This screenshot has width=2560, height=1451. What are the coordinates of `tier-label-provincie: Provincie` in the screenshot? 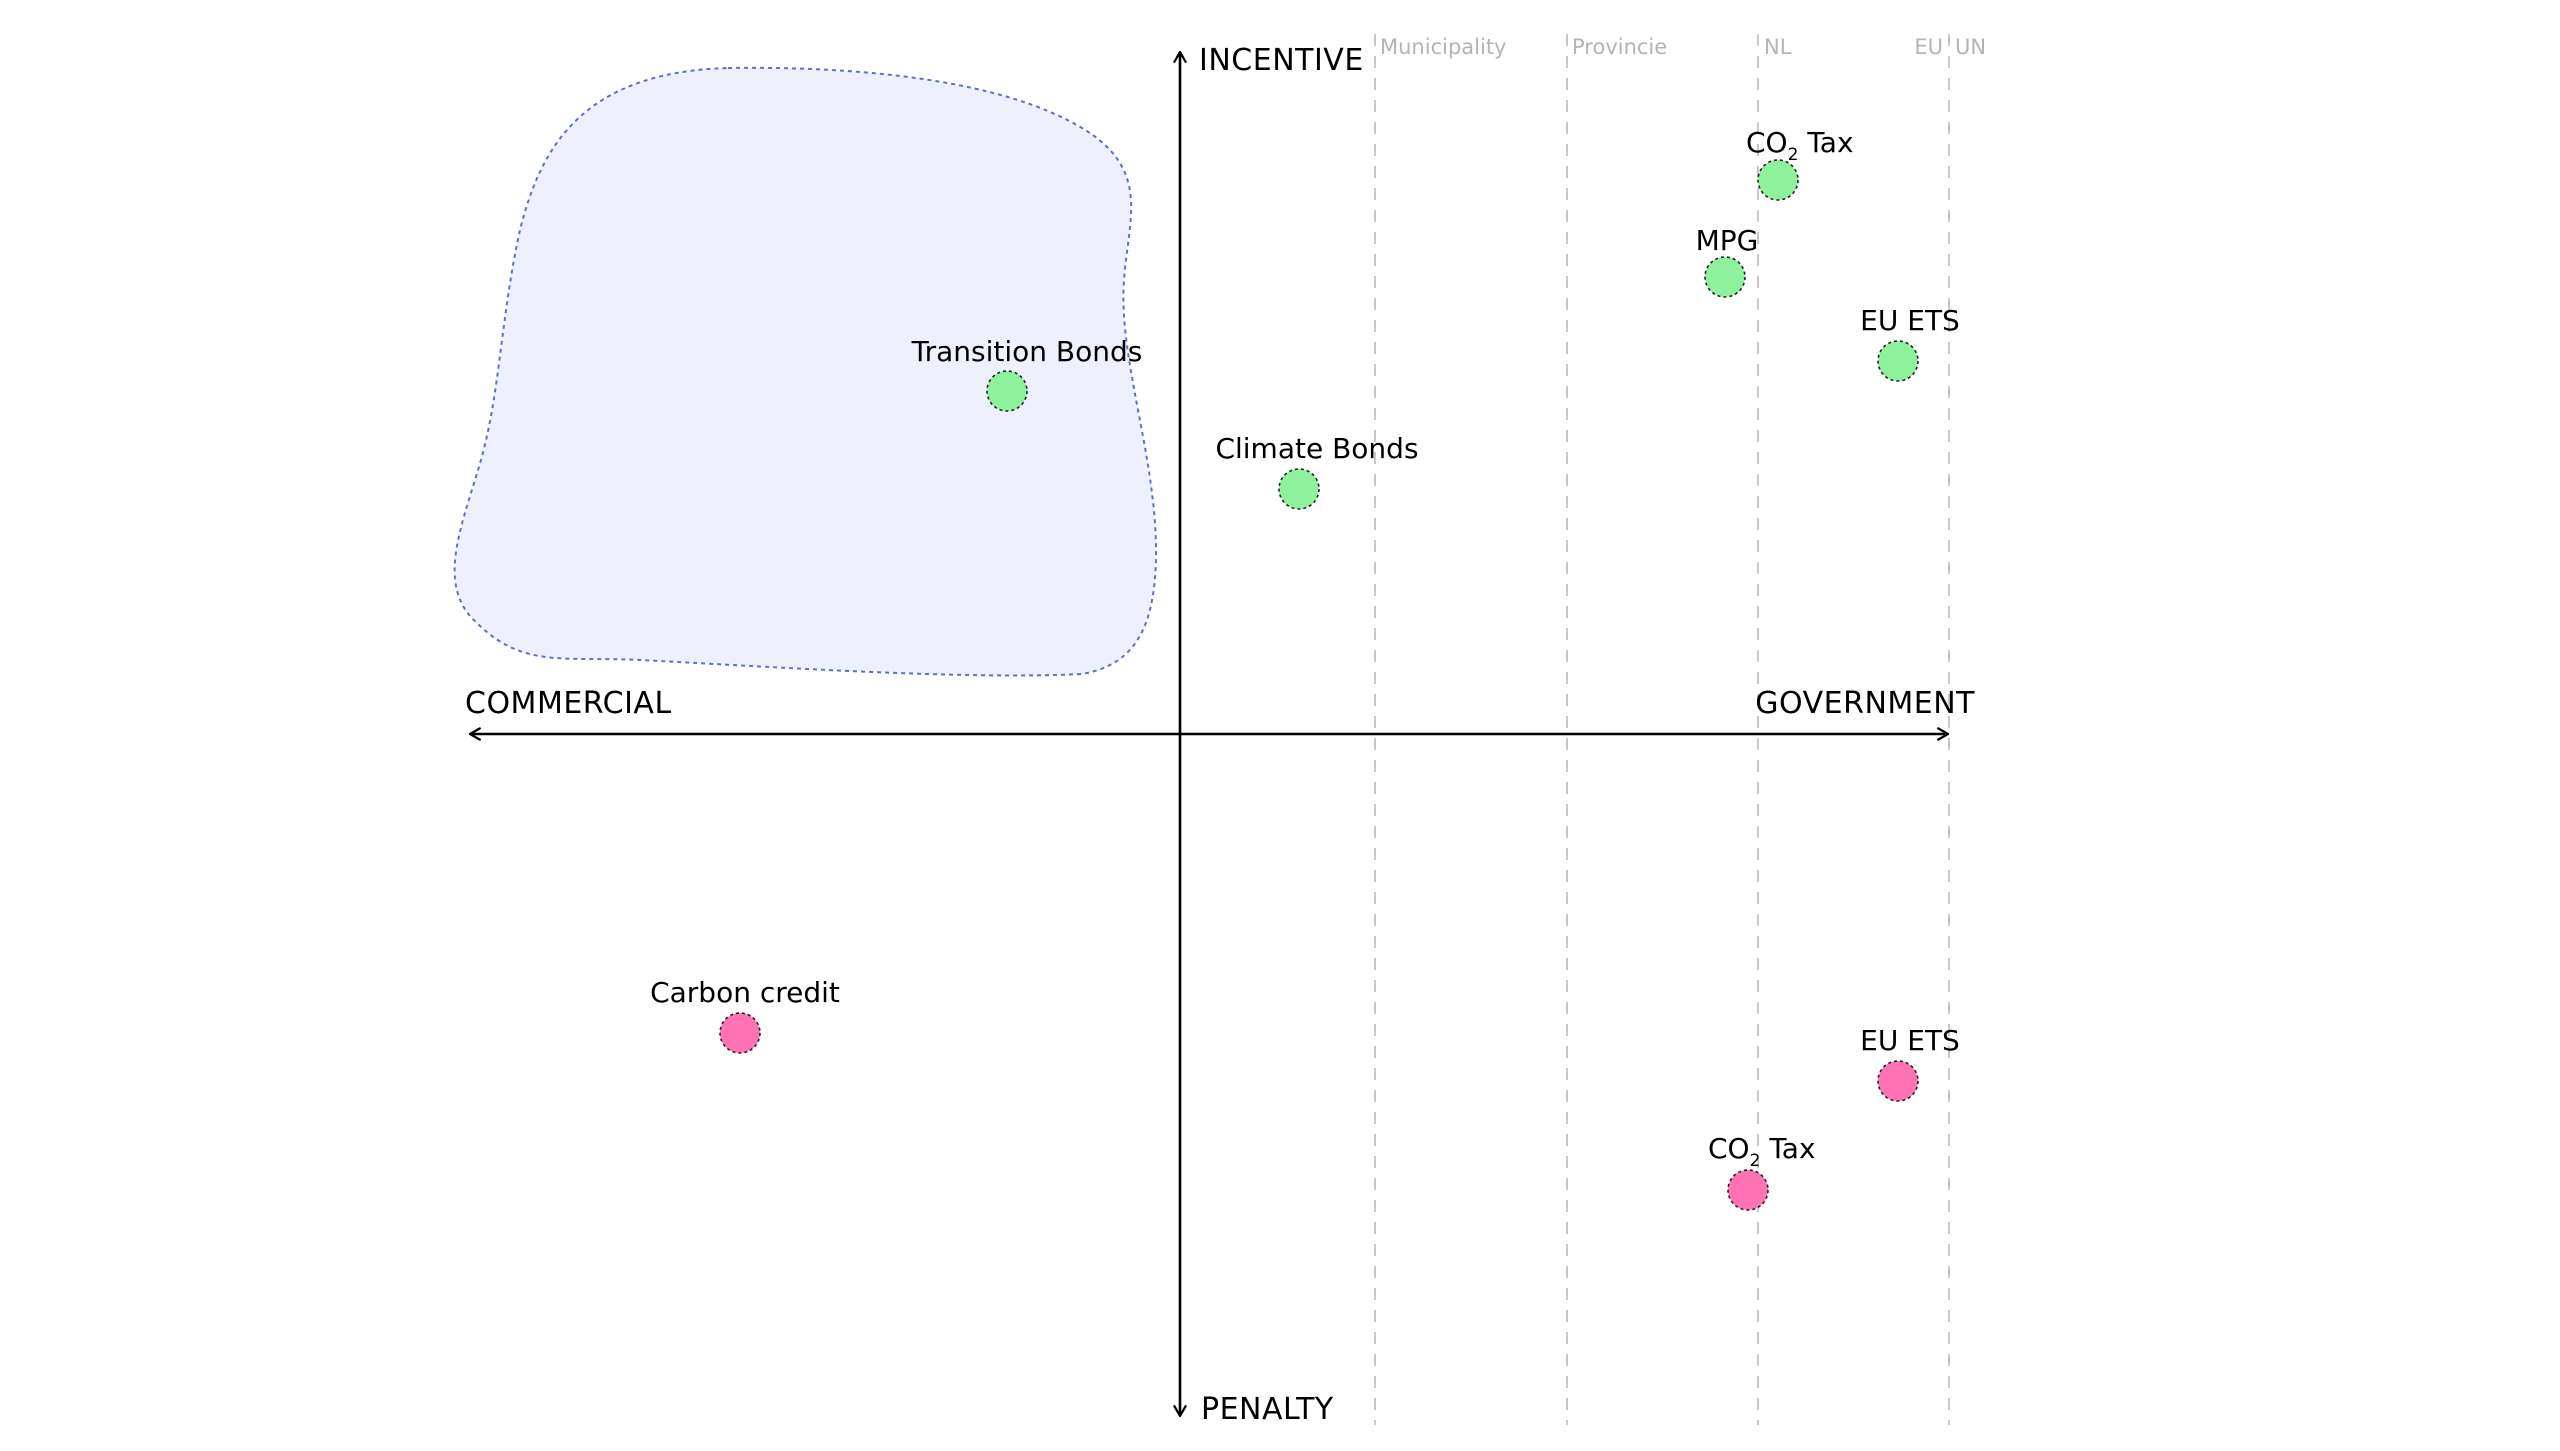 It's located at (1619, 47).